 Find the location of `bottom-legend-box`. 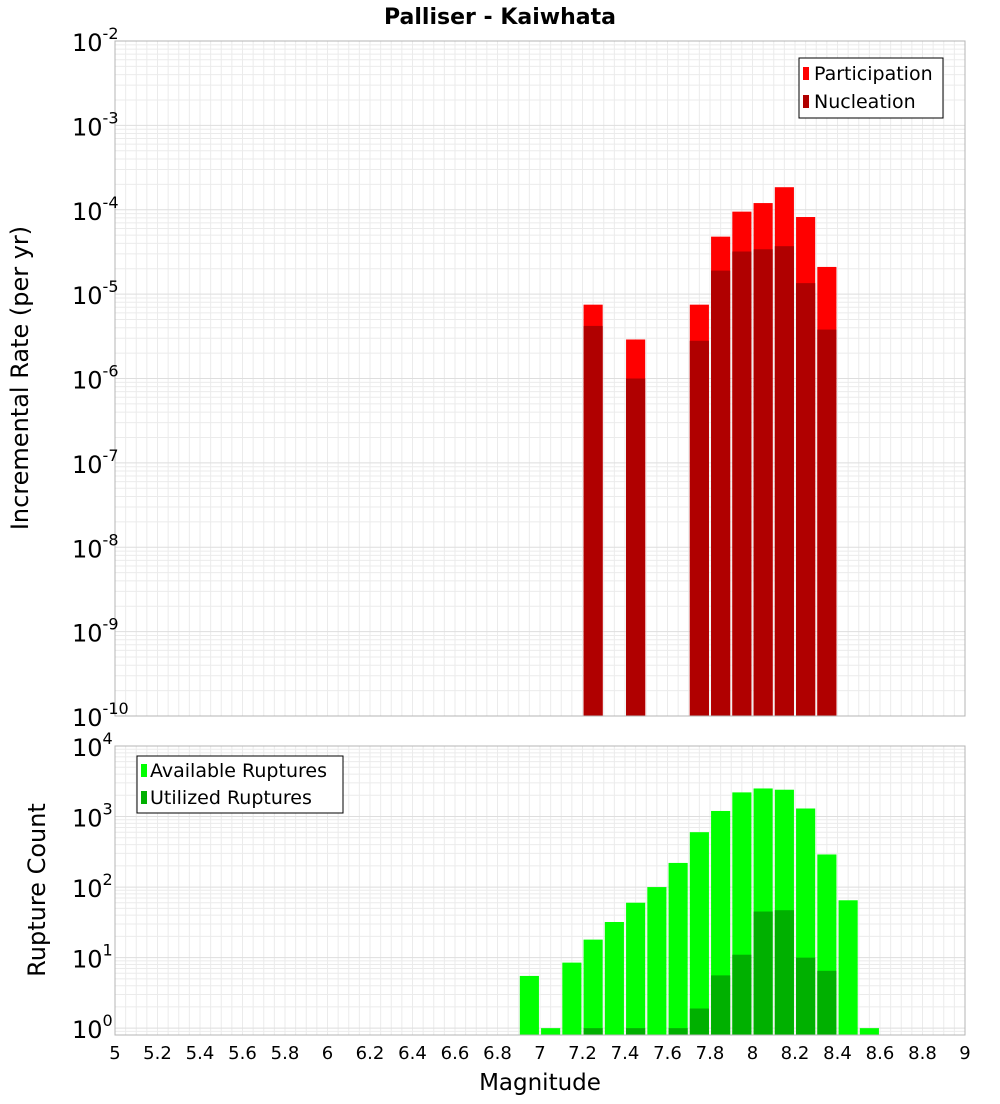

bottom-legend-box is located at coordinates (240, 784).